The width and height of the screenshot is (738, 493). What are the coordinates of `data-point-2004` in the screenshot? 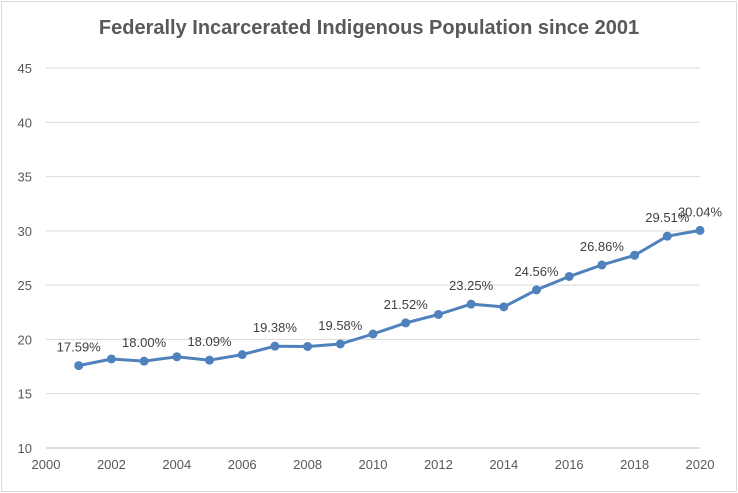 It's located at (177, 357).